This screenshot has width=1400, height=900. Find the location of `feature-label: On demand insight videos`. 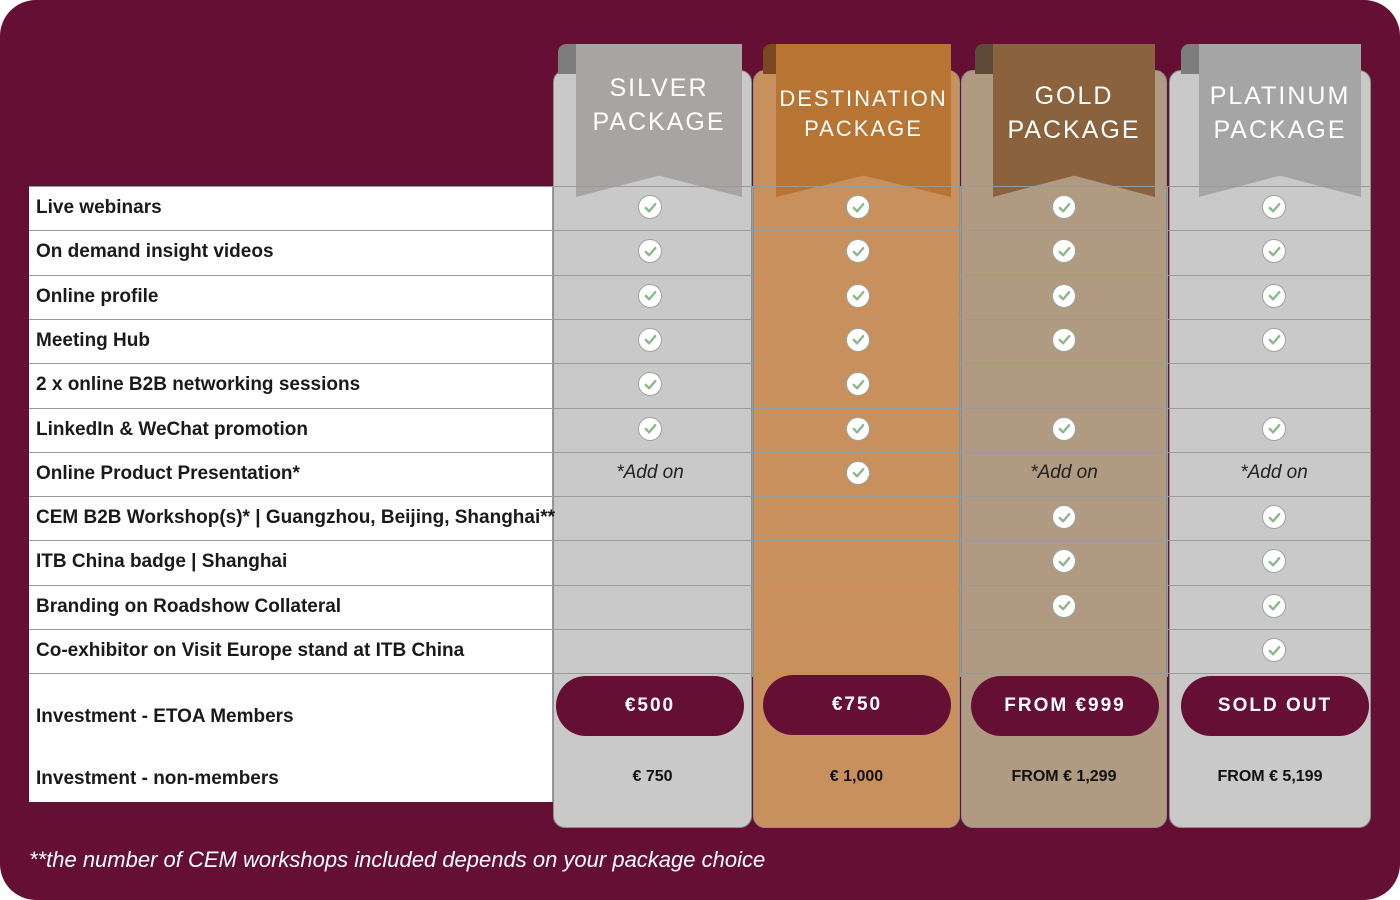

feature-label: On demand insight videos is located at coordinates (155, 252).